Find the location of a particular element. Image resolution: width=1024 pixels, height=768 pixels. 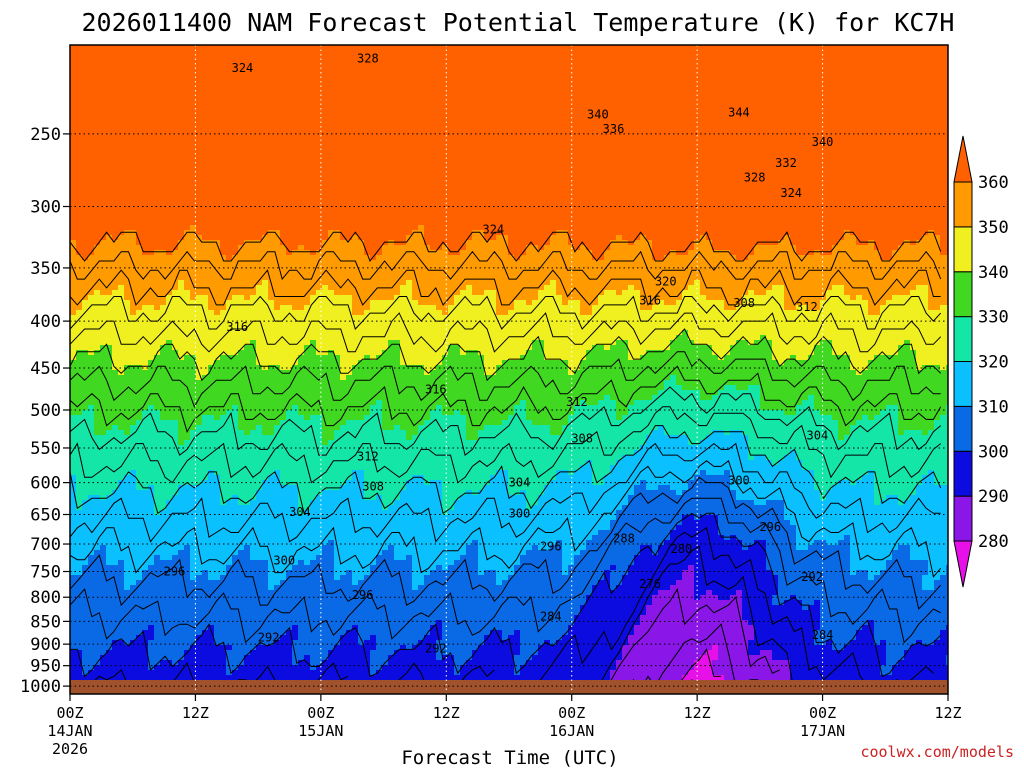

y-tick-label: 850 is located at coordinates (45, 622).